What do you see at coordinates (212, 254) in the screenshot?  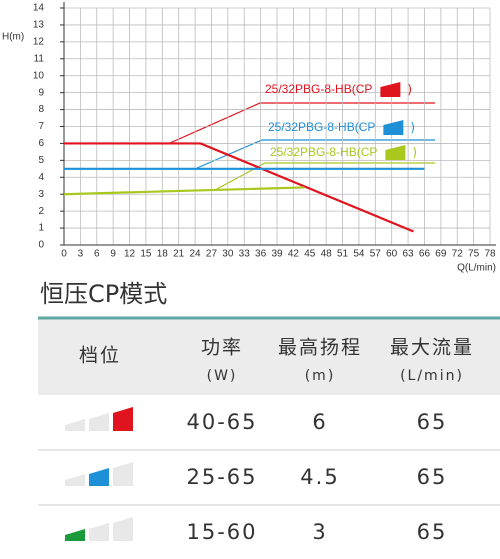 I see `x-tick-label: 27` at bounding box center [212, 254].